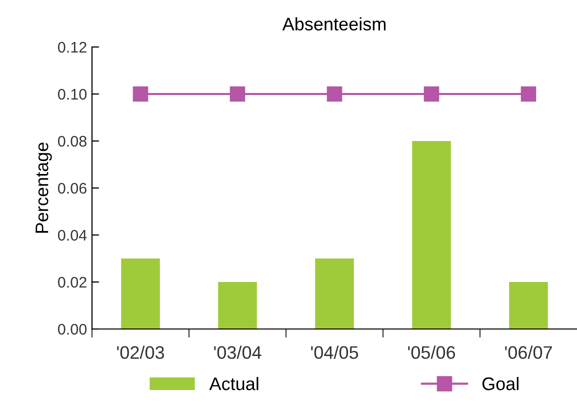 The width and height of the screenshot is (577, 402). Describe the element at coordinates (44, 187) in the screenshot. I see `y-axis-title: Percentage` at that location.